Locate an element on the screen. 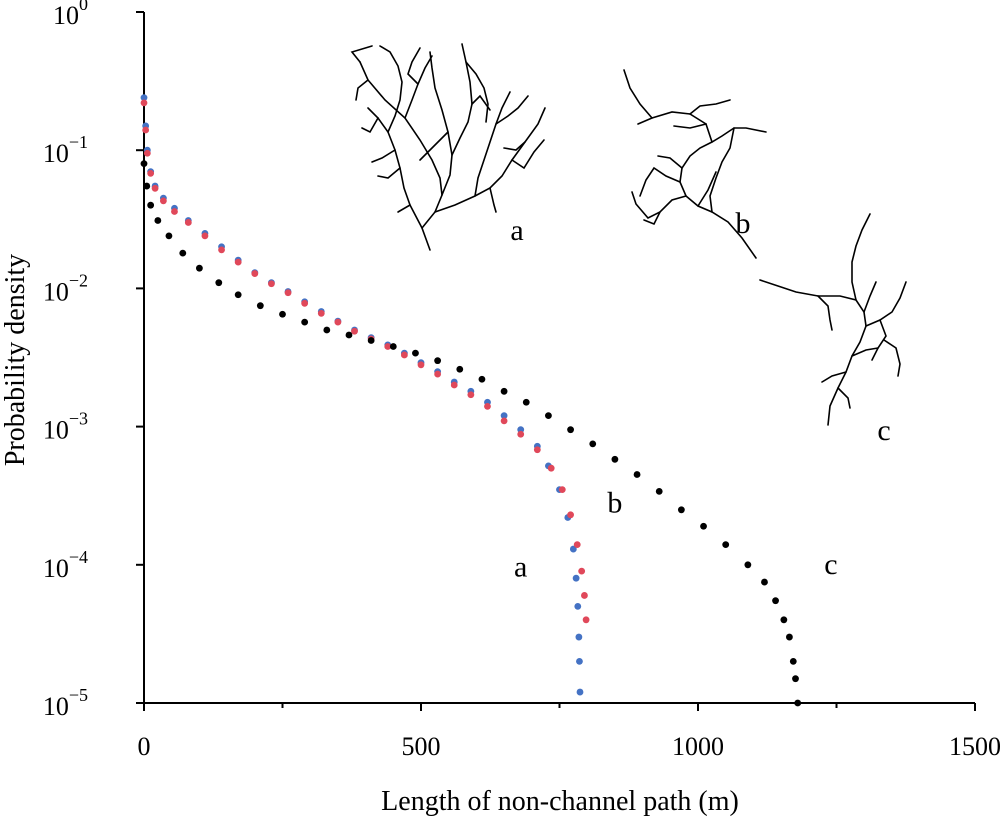 This screenshot has width=1000, height=822. y-tick-label: 10⁻² is located at coordinates (65, 288).